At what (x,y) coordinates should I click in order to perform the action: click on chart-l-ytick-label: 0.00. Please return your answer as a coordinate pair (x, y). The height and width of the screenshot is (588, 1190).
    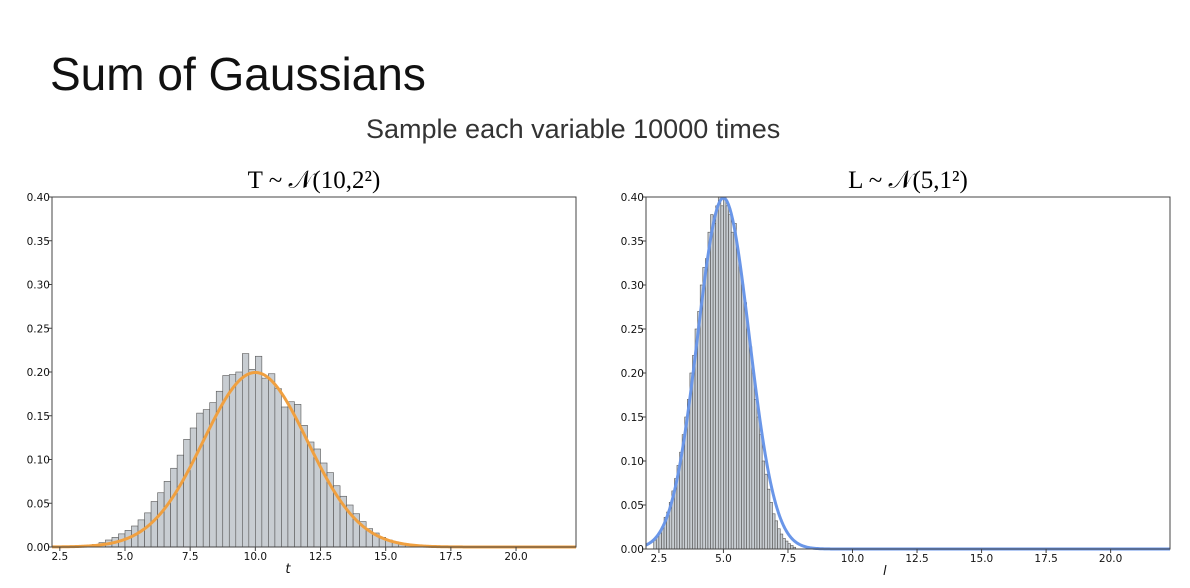
    Looking at the image, I should click on (632, 550).